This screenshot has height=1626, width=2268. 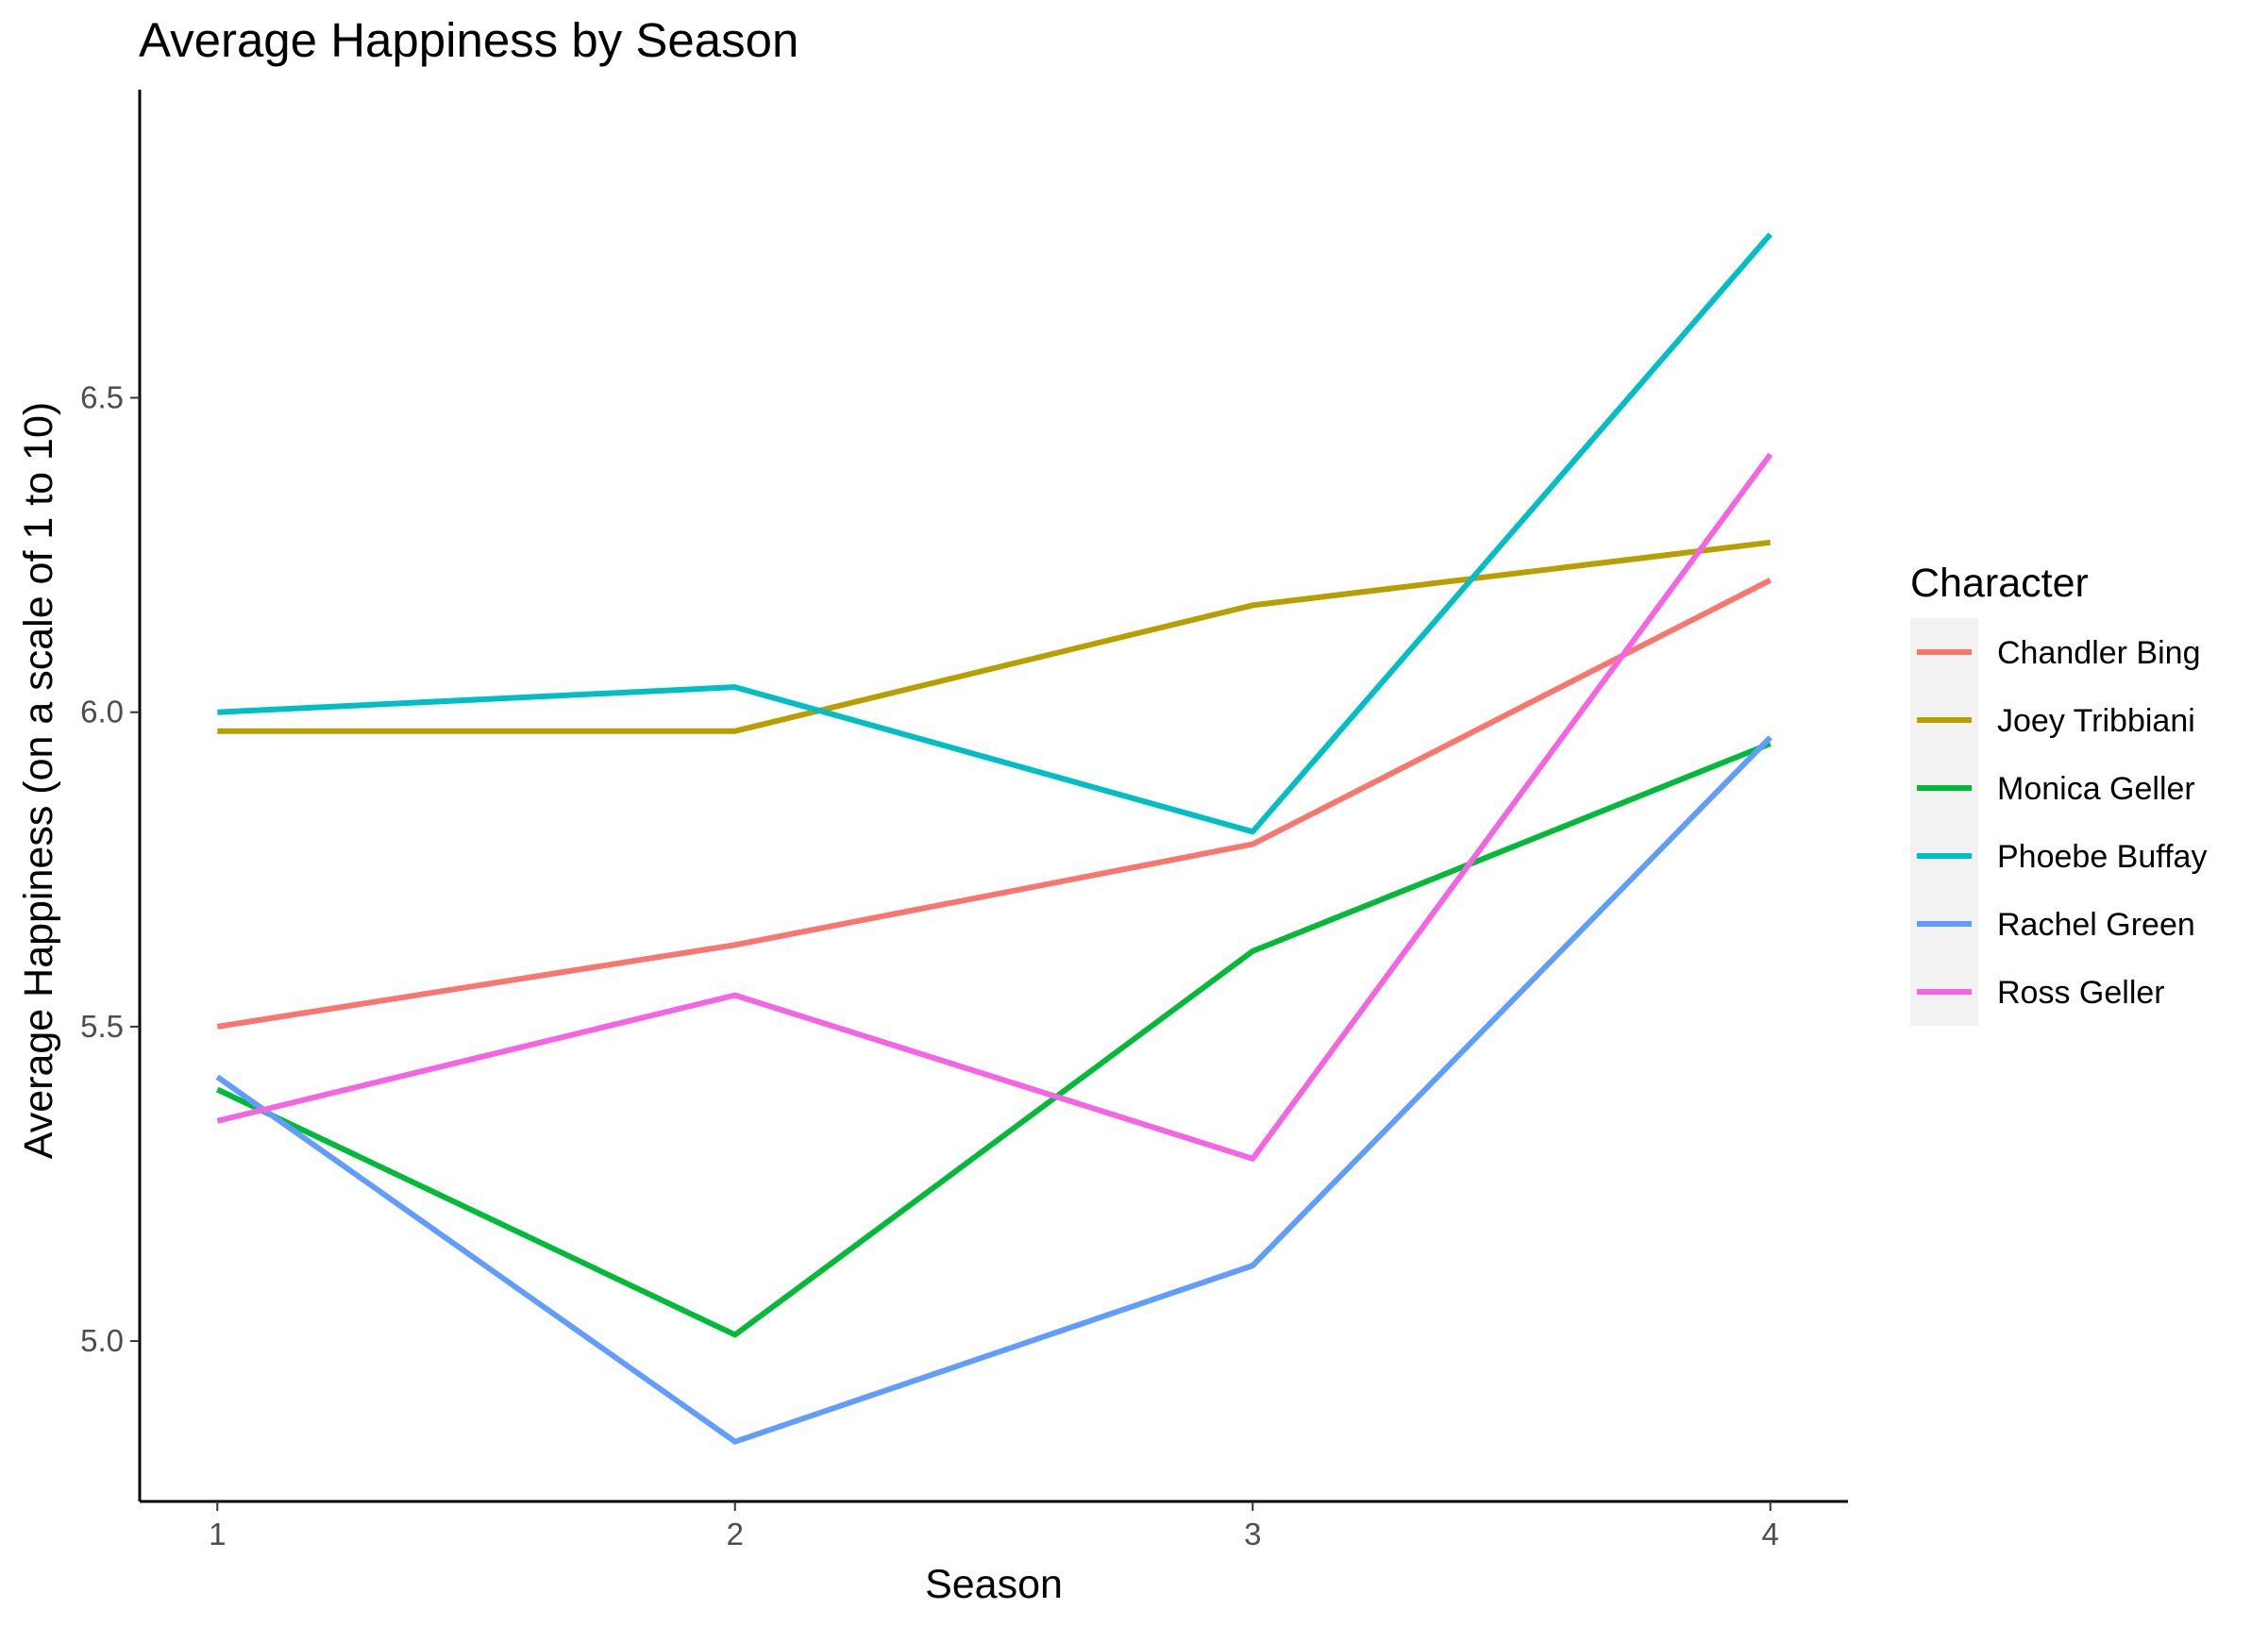 What do you see at coordinates (102, 1340) in the screenshot?
I see `y-tick-label: 5.0` at bounding box center [102, 1340].